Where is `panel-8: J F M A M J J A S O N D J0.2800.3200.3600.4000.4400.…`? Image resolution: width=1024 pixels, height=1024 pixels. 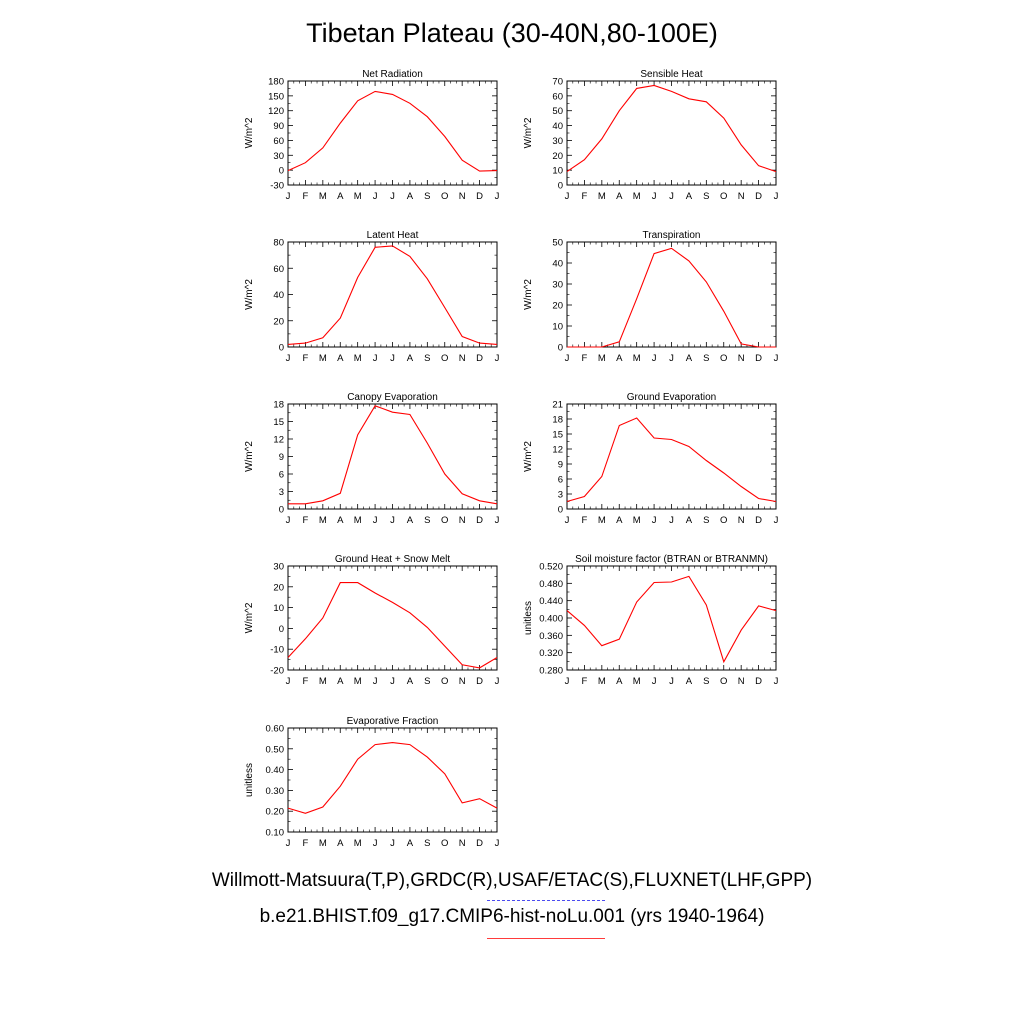 panel-8: J F M A M J J A S O N D J0.2800.3200.3600.4000.4400.… is located at coordinates (651, 620).